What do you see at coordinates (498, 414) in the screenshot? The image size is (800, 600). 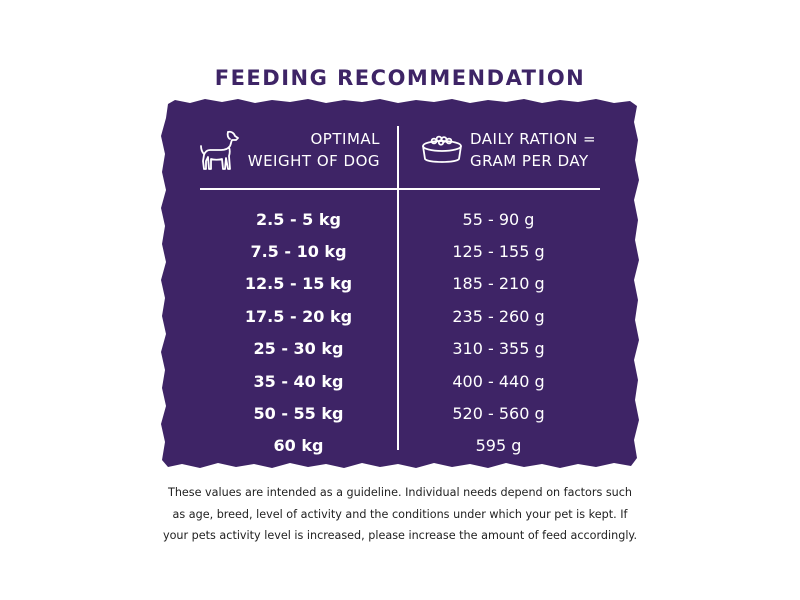 I see `ration-cell: 520 - 560 g` at bounding box center [498, 414].